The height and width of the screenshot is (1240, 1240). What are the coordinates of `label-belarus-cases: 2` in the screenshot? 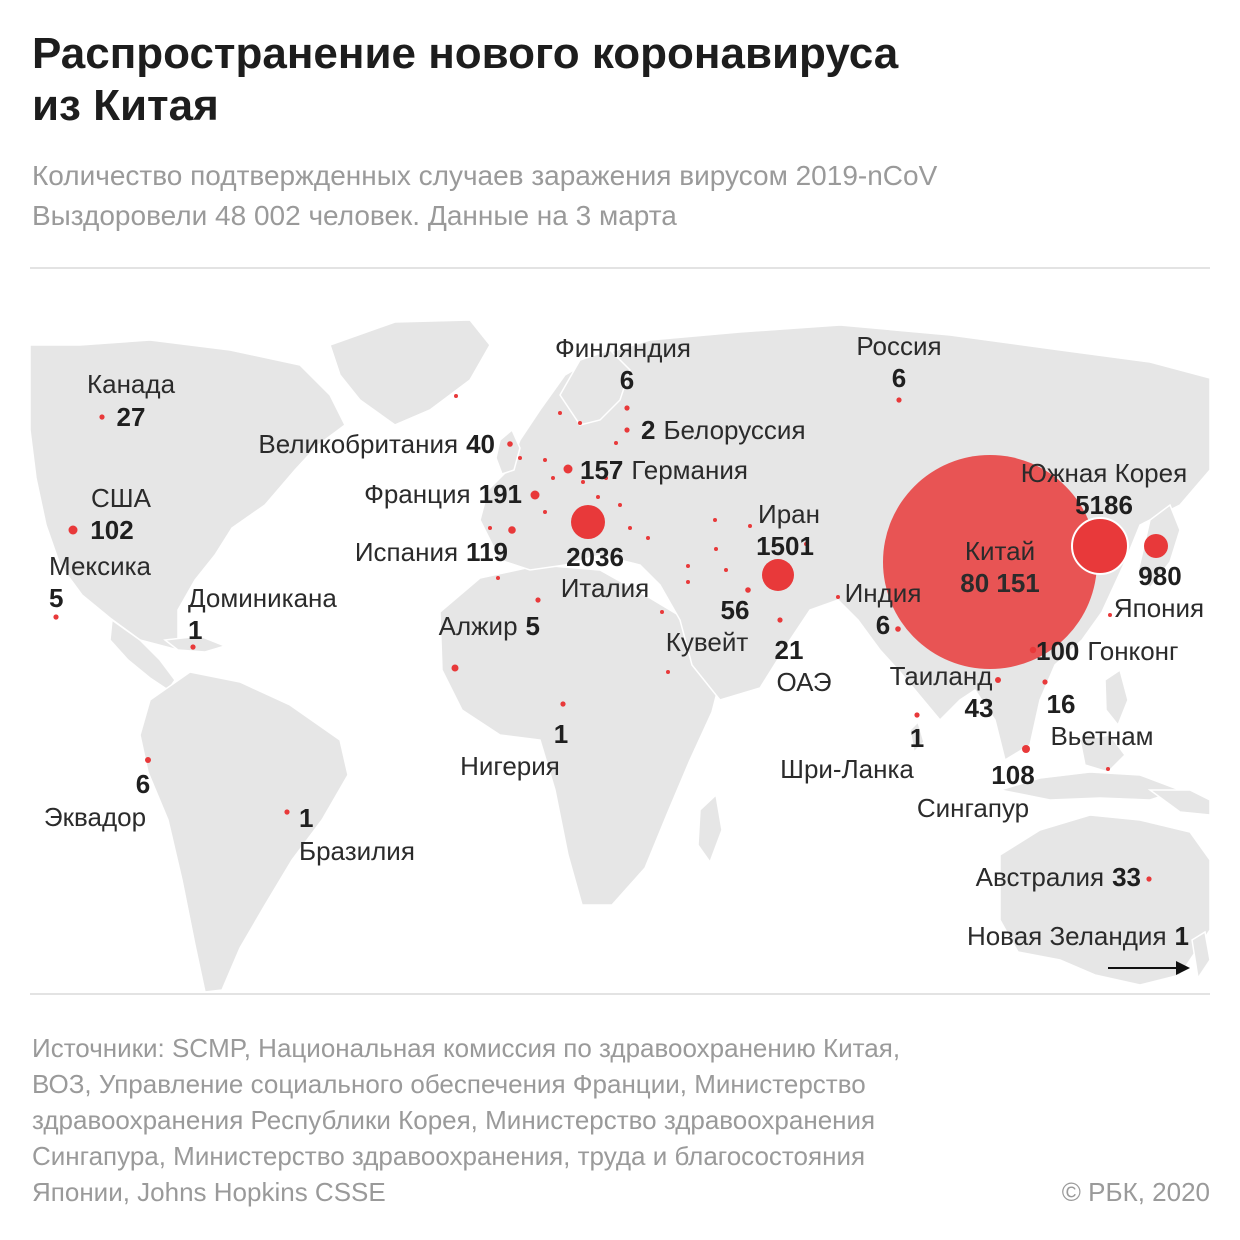 It's located at (648, 430).